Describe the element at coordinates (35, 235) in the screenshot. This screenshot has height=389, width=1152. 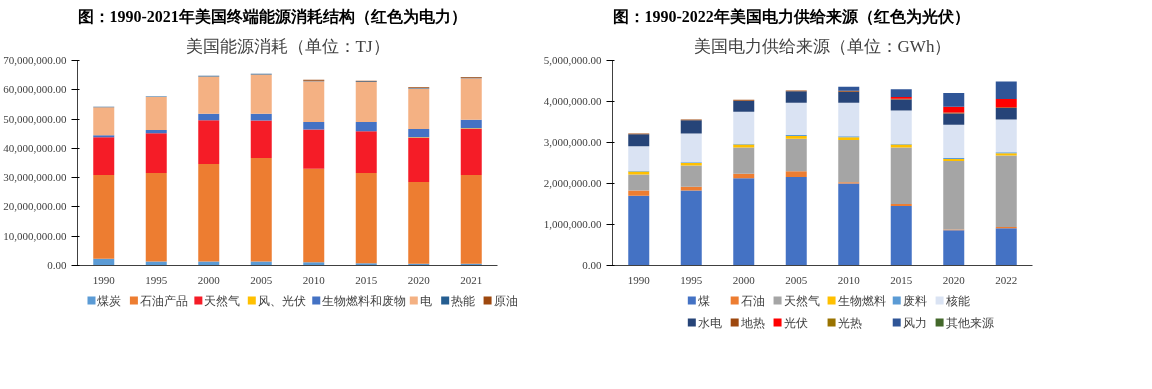
I see `y-tick-label: 10,000,000.00` at that location.